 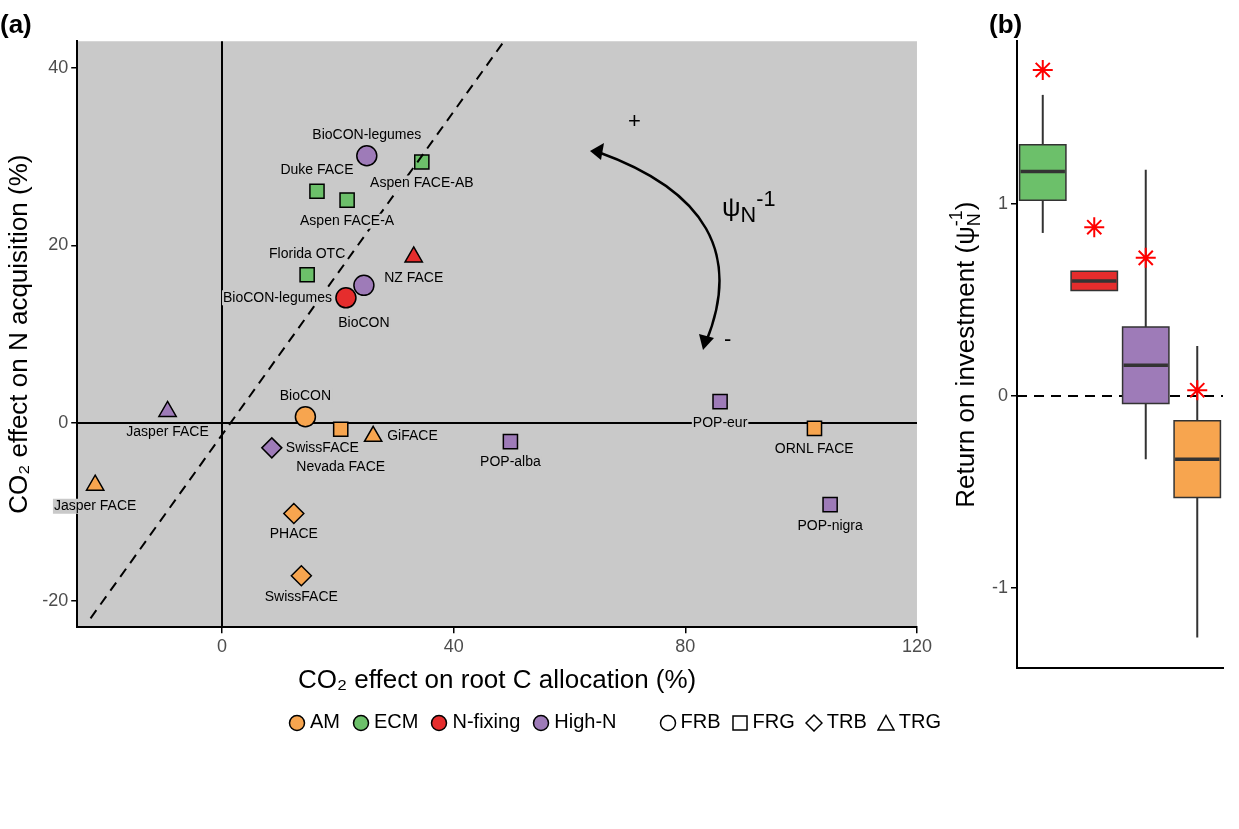 I want to click on legend-label: AM, so click(x=325, y=721).